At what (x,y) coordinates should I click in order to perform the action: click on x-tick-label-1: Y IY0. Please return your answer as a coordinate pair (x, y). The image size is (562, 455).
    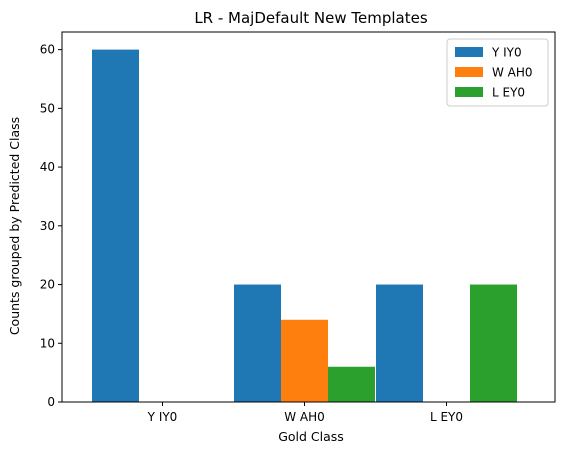
    Looking at the image, I should click on (162, 417).